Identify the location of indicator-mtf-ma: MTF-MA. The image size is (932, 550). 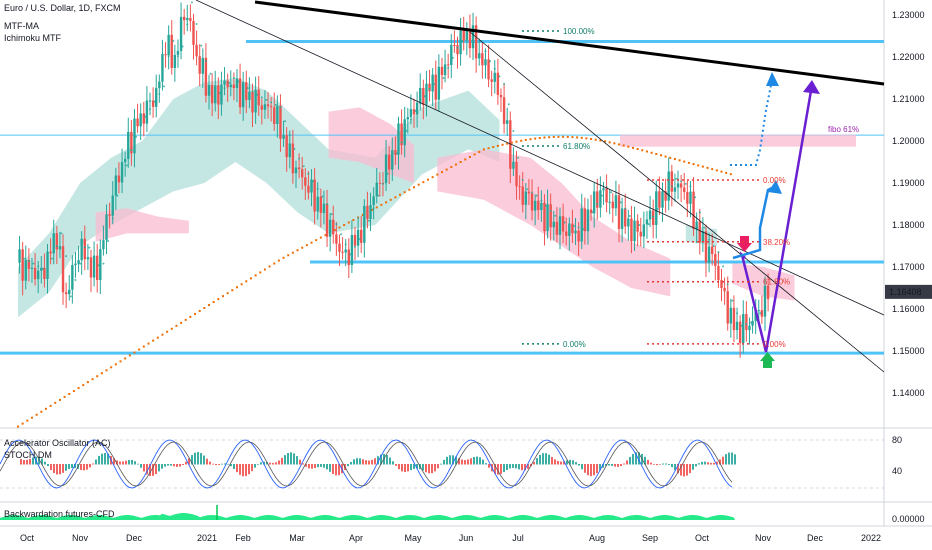
(21, 26).